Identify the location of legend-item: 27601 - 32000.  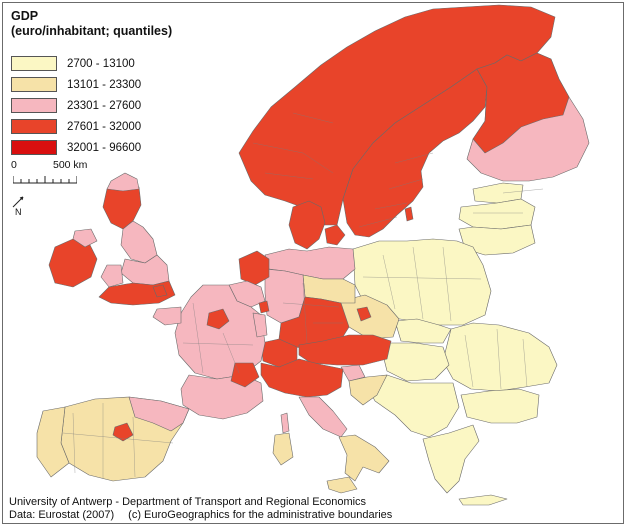
(76, 126).